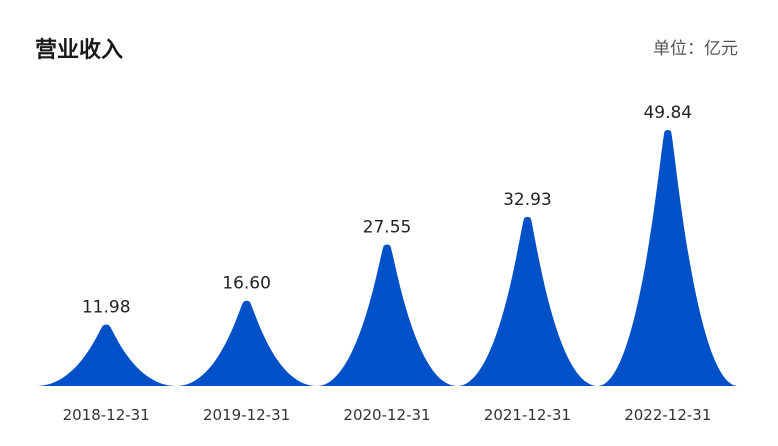  Describe the element at coordinates (246, 415) in the screenshot. I see `category-label-2019-12-31: 2019-12-31` at that location.